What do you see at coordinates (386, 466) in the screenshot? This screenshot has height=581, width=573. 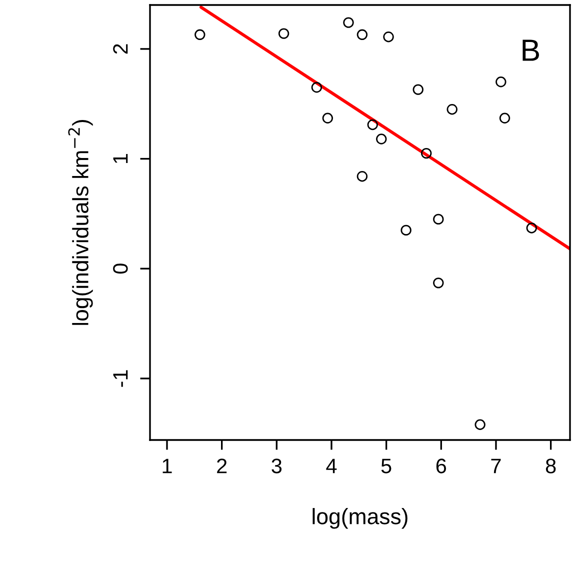 I see `x-tick-label: 5` at bounding box center [386, 466].